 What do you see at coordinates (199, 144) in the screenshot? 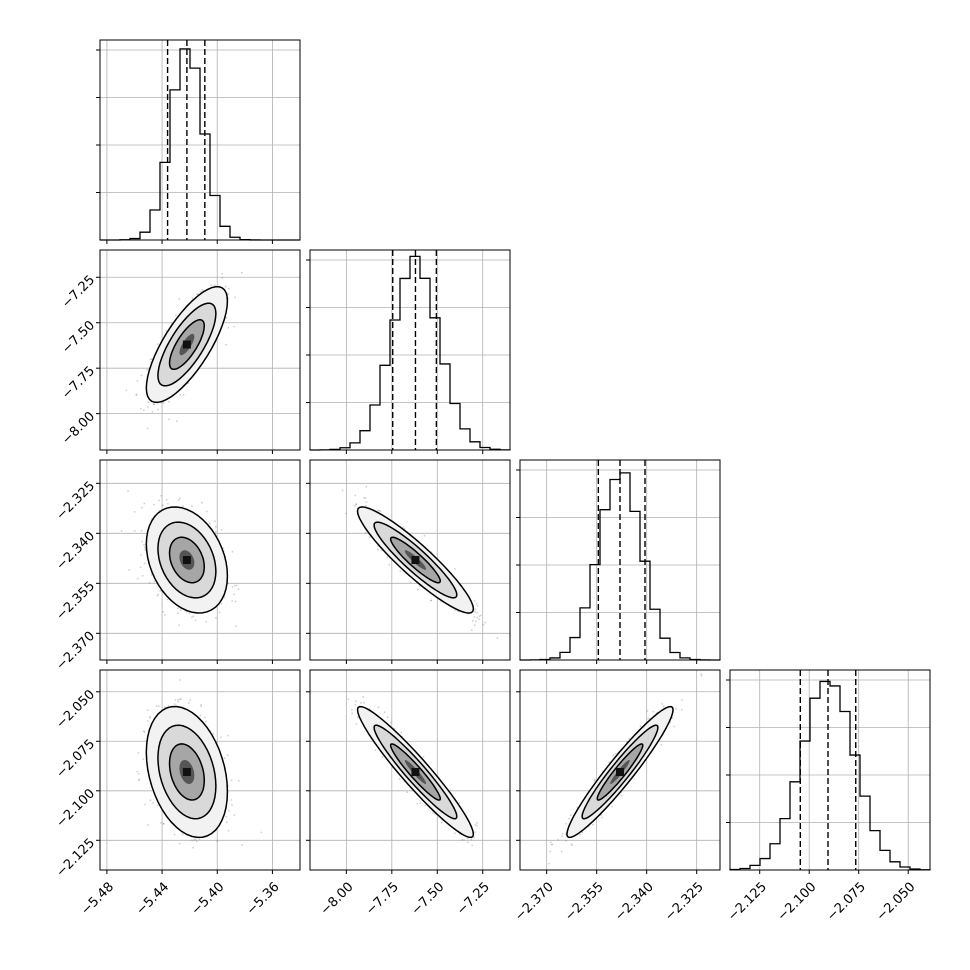
I see `histogram-step` at bounding box center [199, 144].